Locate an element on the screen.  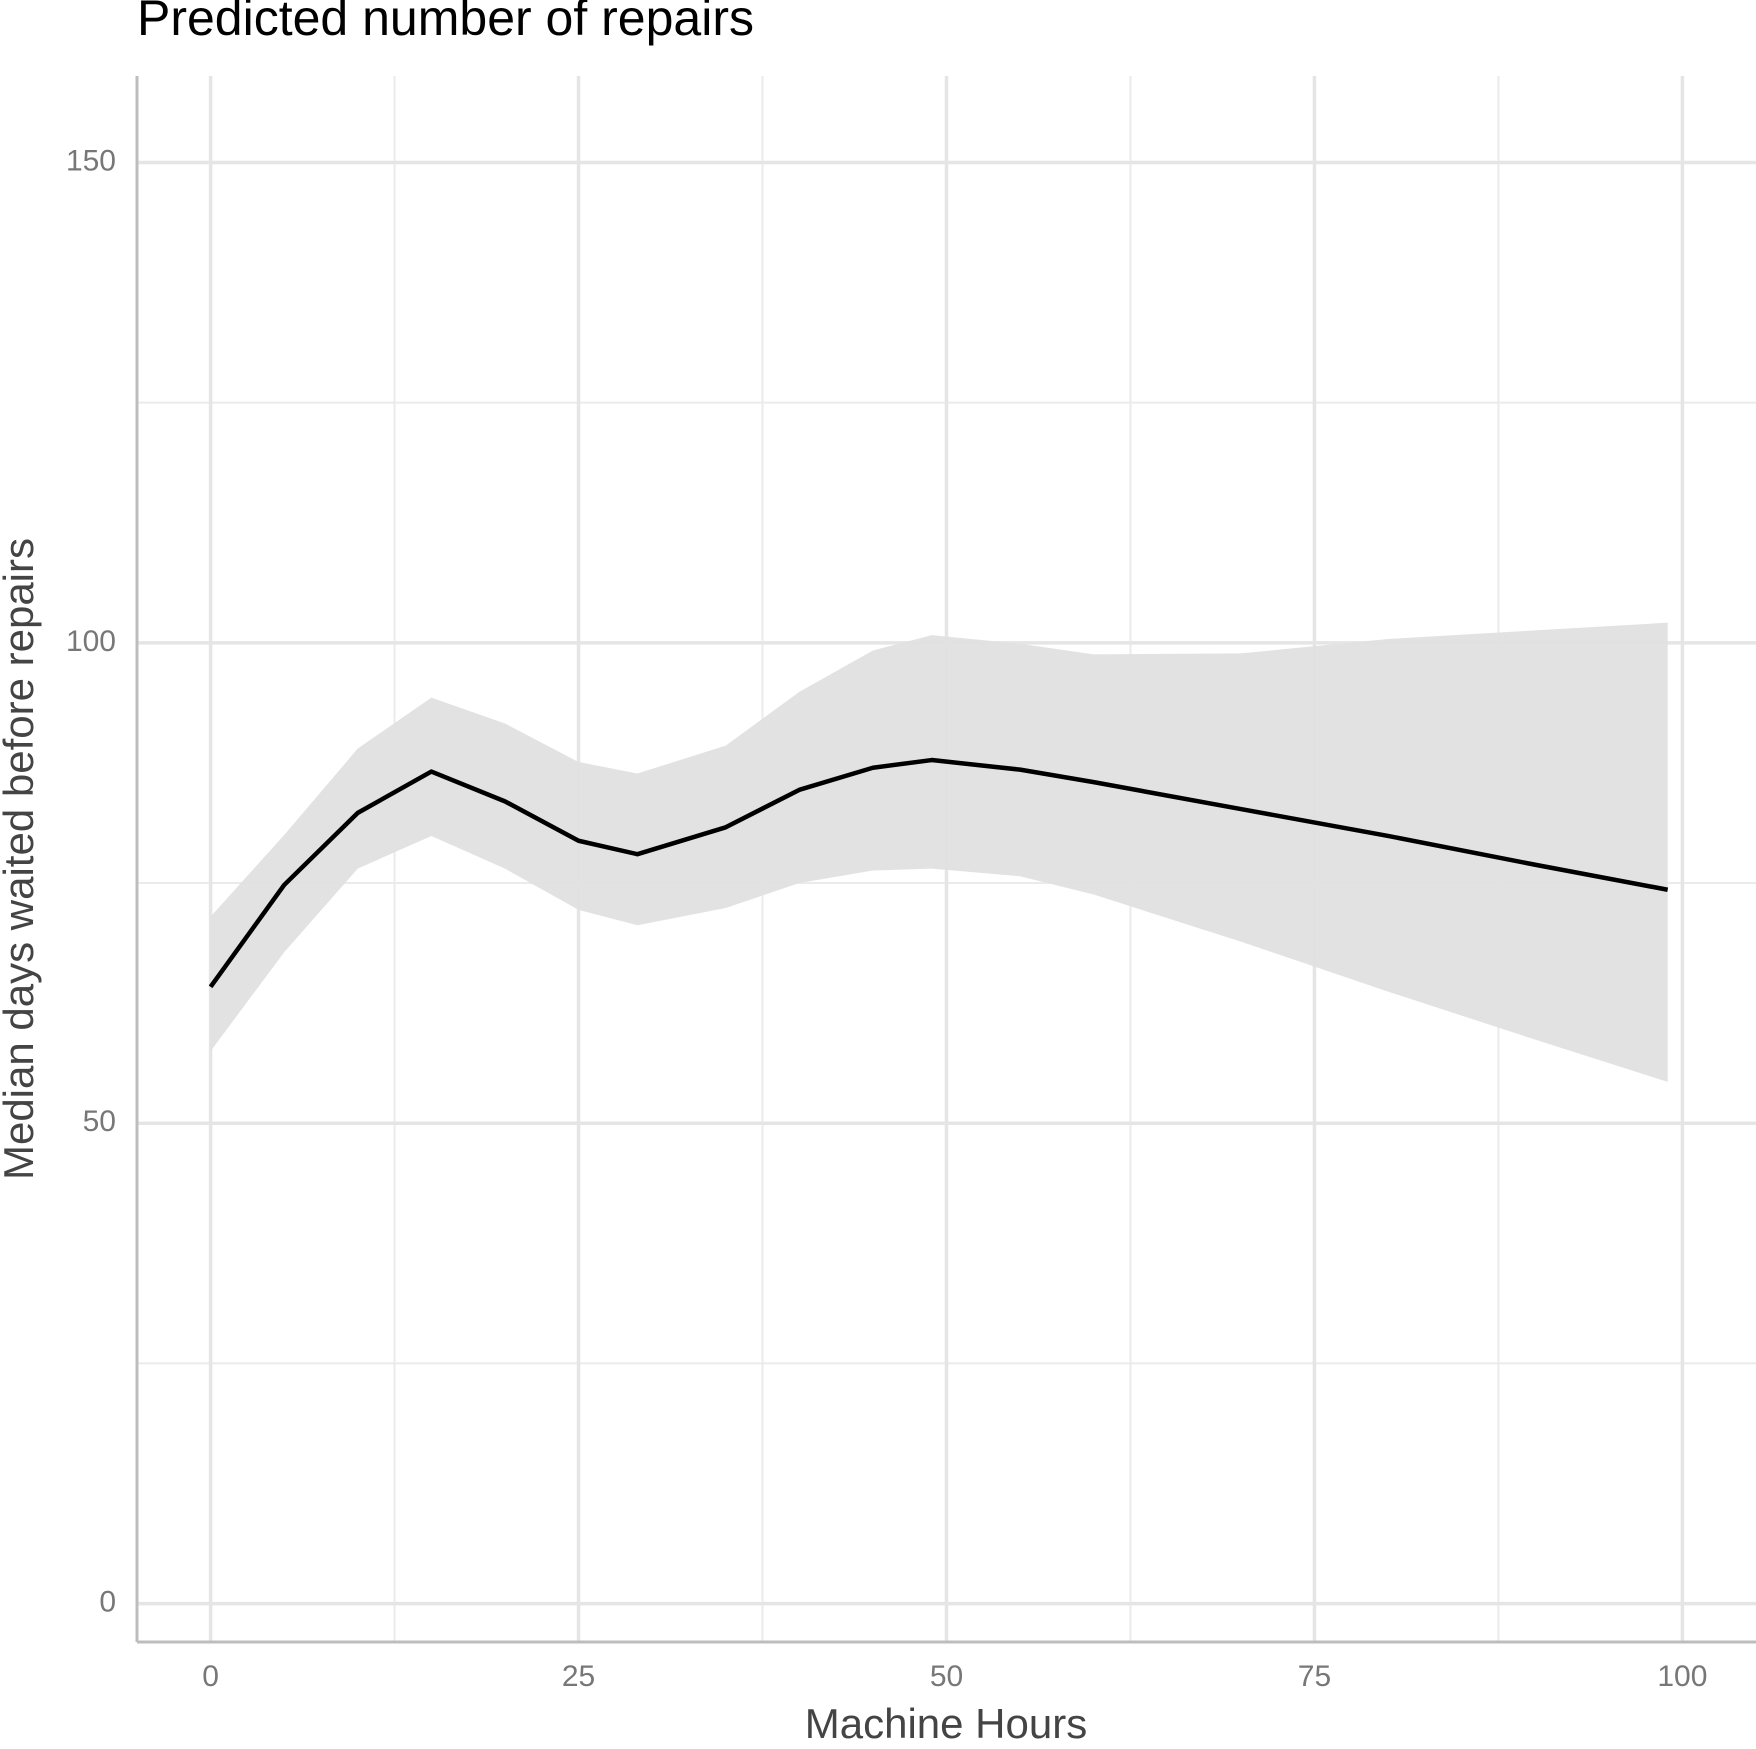
x-axis-label: Machine Hours is located at coordinates (946, 1722).